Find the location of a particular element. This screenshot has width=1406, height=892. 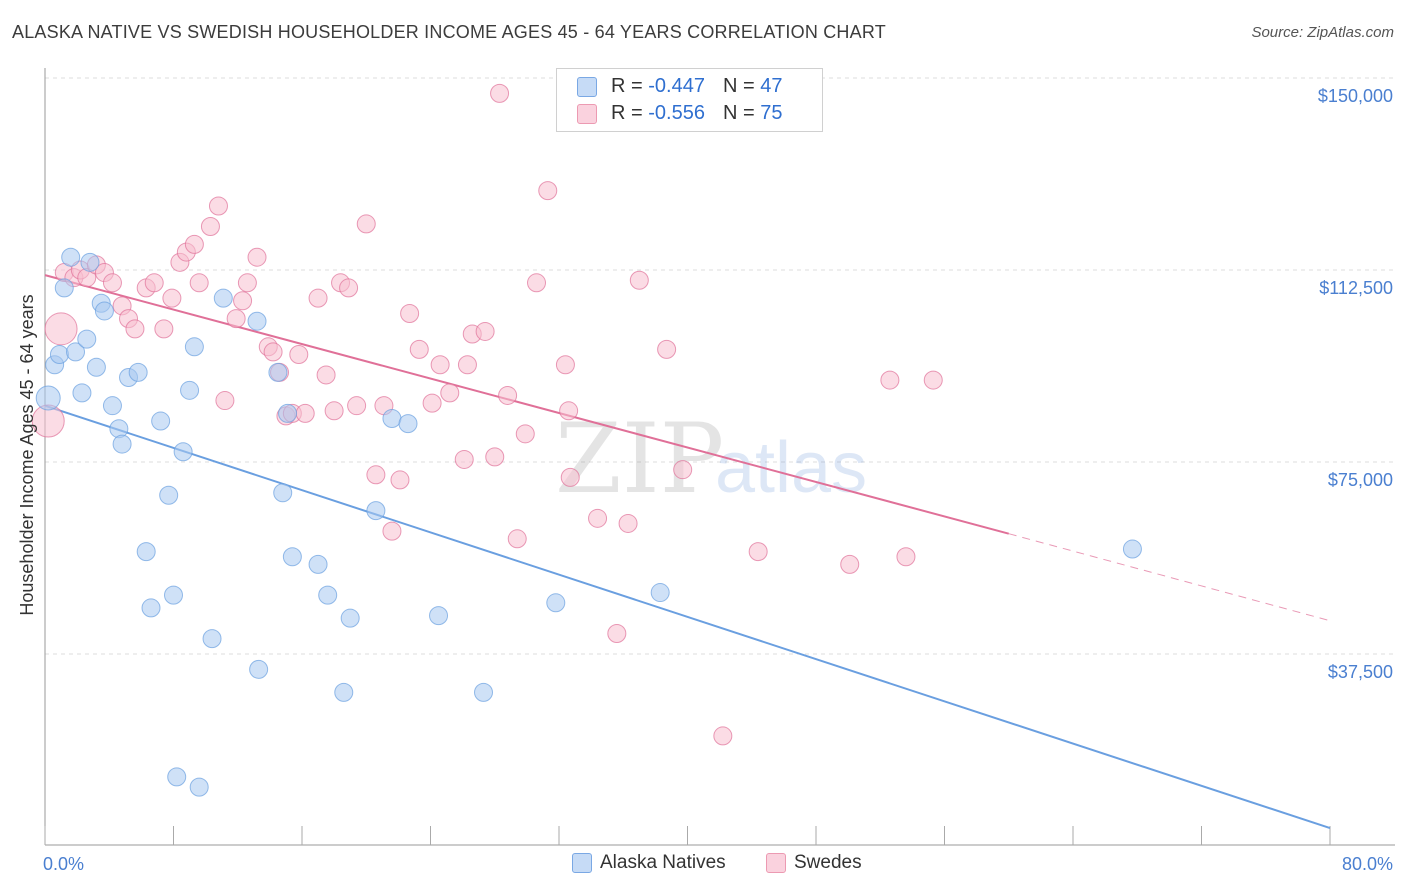

bottom-legend-alaska-natives: Alaska Natives is located at coordinates (649, 863).